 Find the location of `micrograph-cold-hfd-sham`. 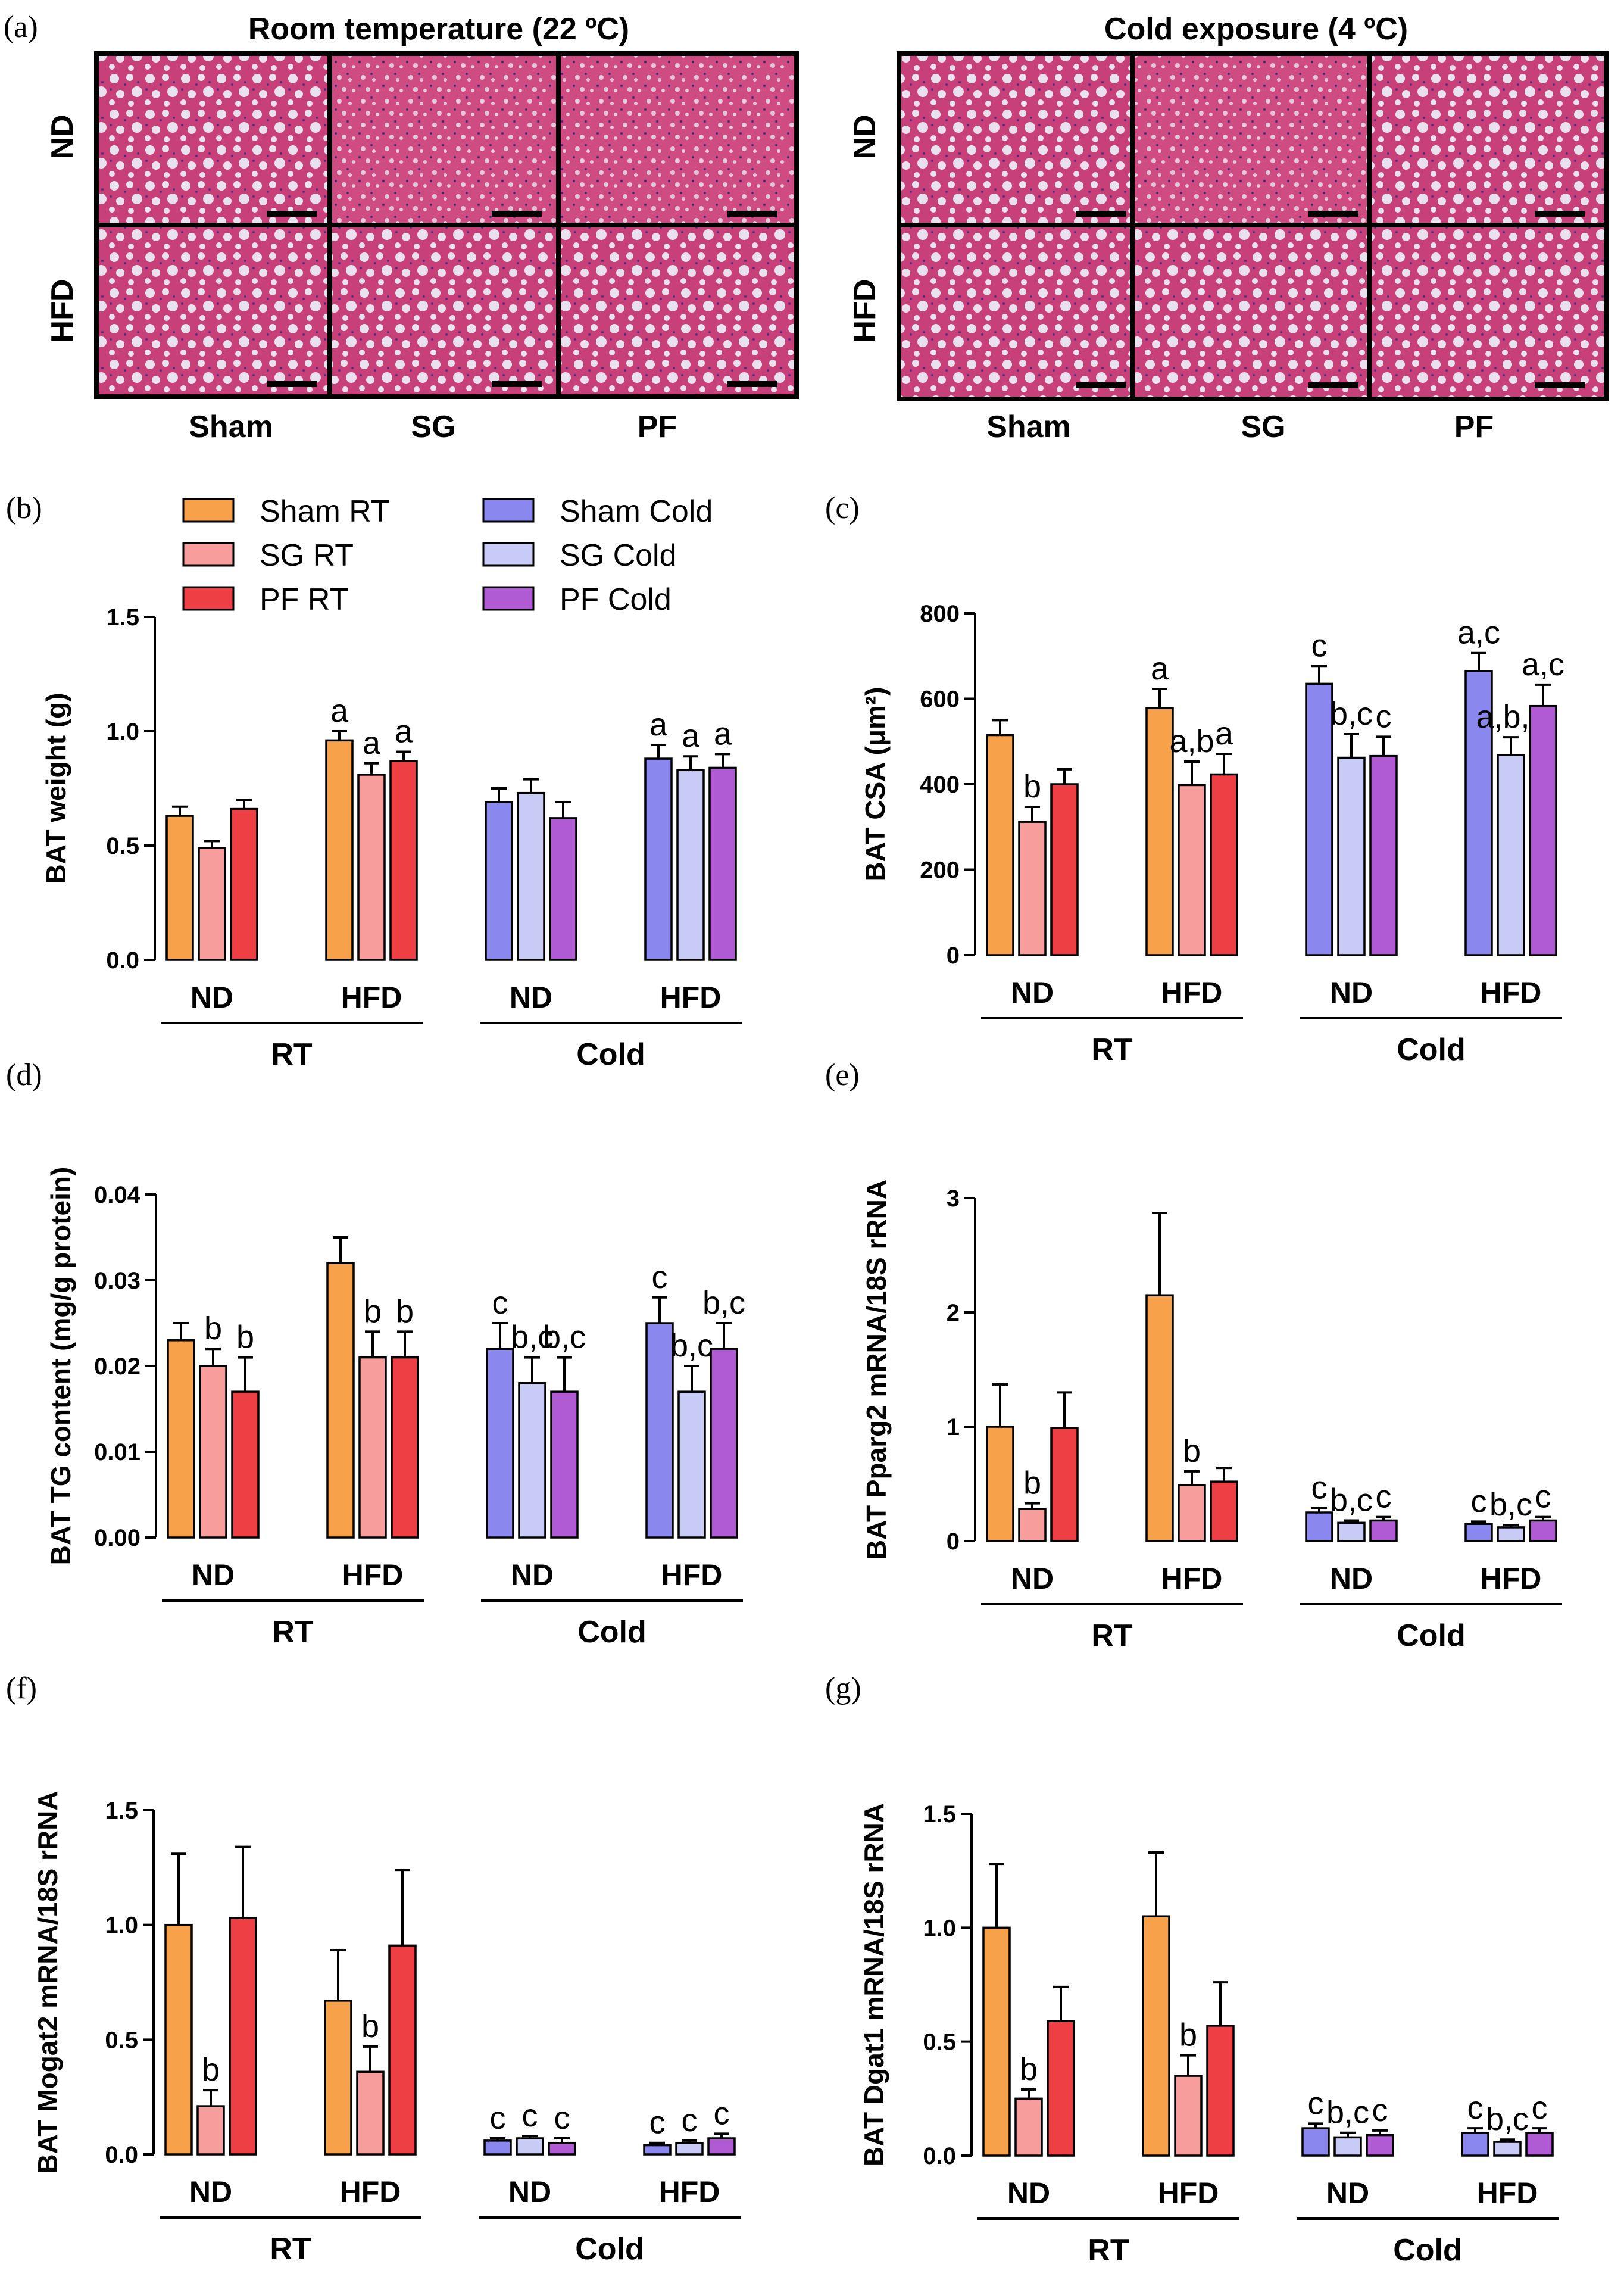

micrograph-cold-hfd-sham is located at coordinates (1016, 312).